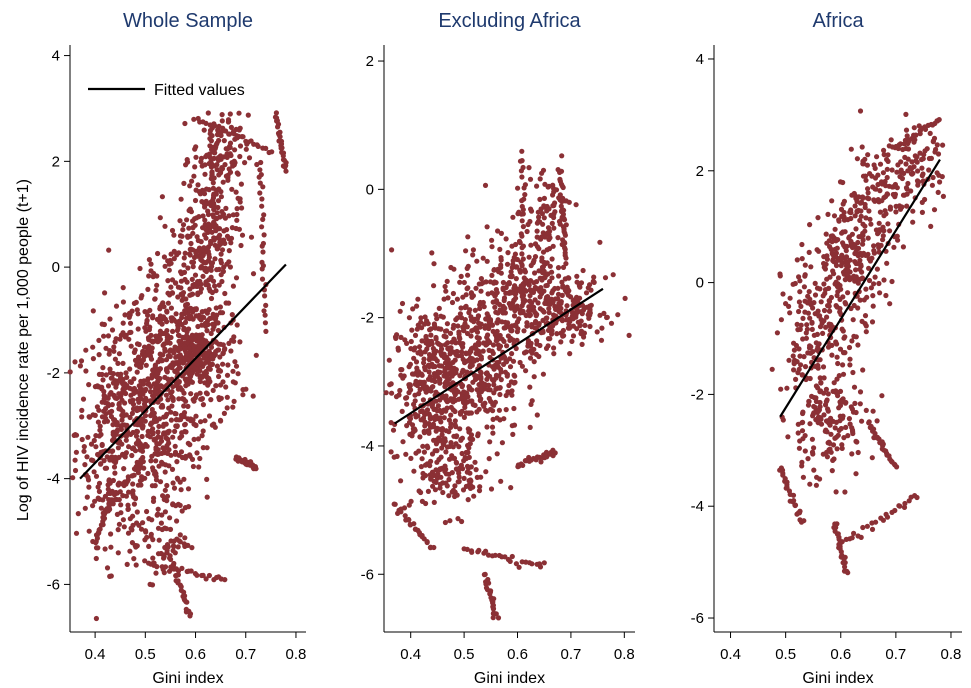 The width and height of the screenshot is (971, 688). I want to click on y-tick-label: 4, so click(700, 59).